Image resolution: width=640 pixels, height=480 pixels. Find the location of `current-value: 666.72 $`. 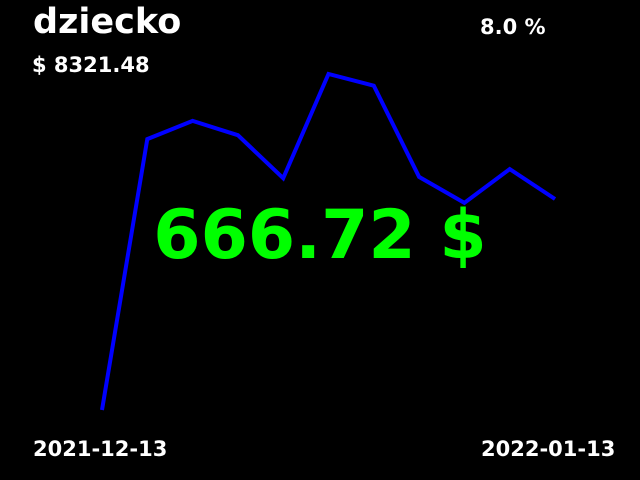

current-value: 666.72 $ is located at coordinates (320, 235).